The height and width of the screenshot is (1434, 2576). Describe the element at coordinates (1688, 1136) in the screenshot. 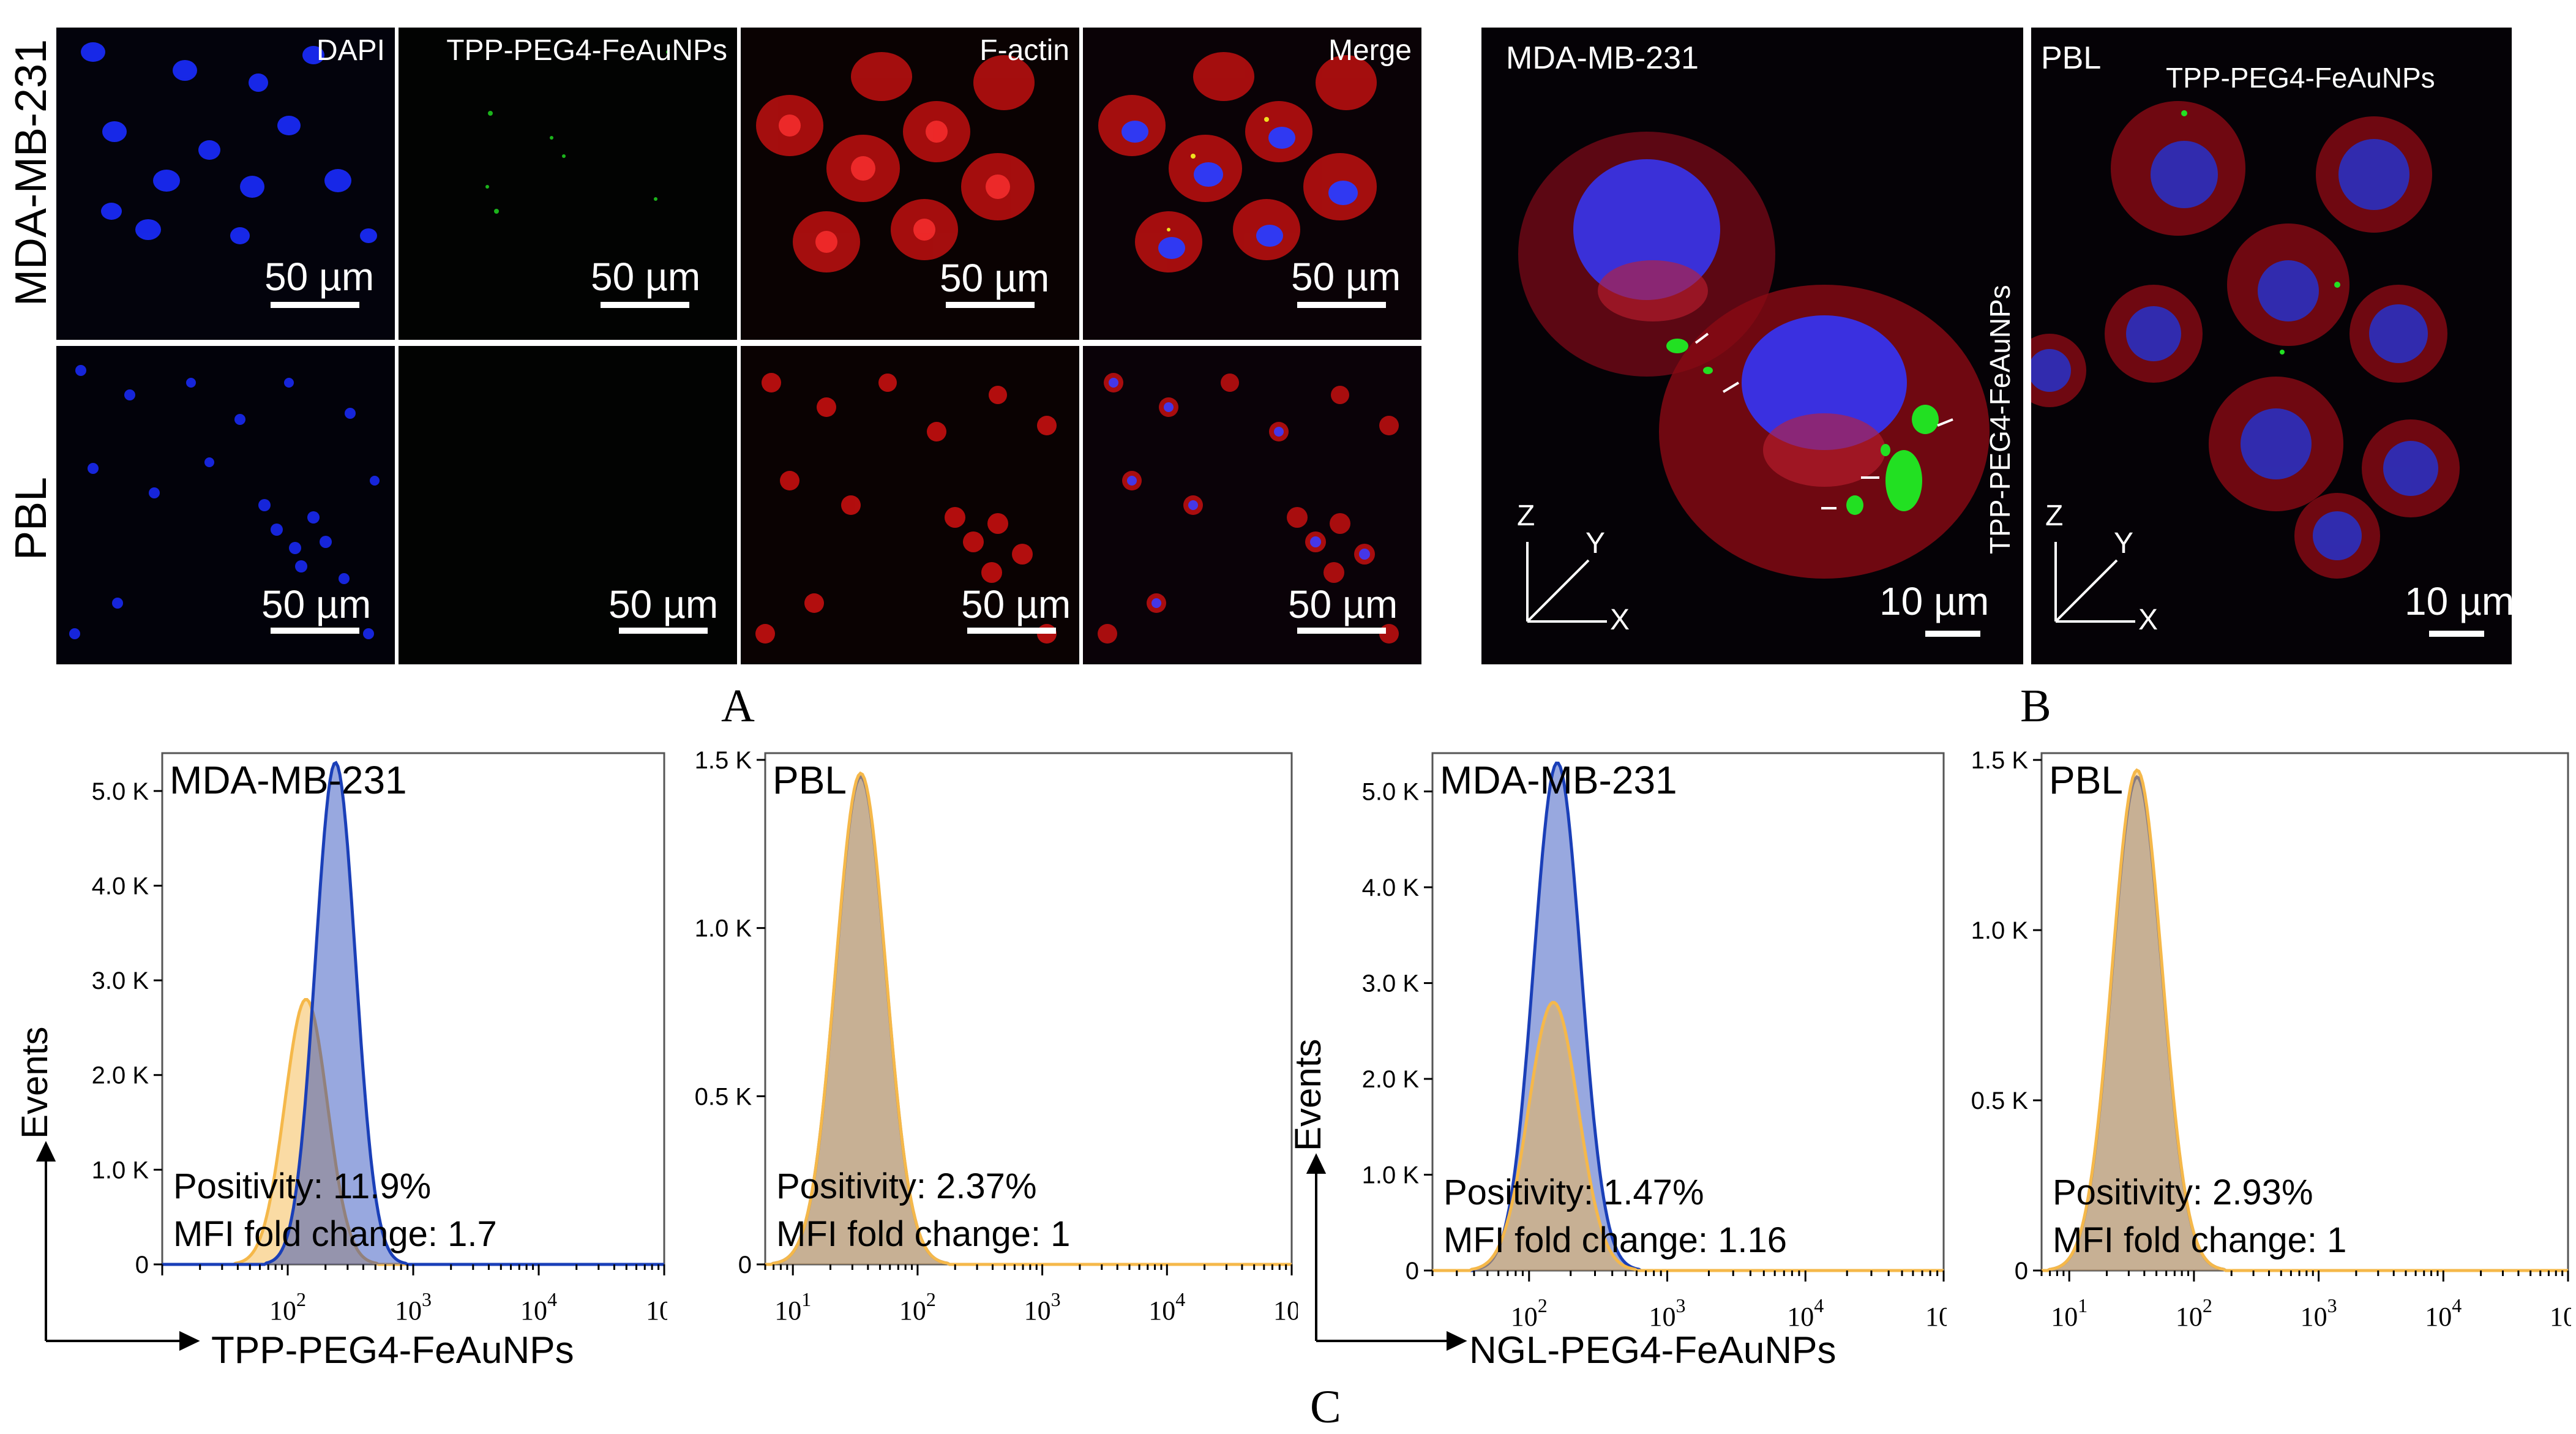

I see `histogram-line-control` at that location.